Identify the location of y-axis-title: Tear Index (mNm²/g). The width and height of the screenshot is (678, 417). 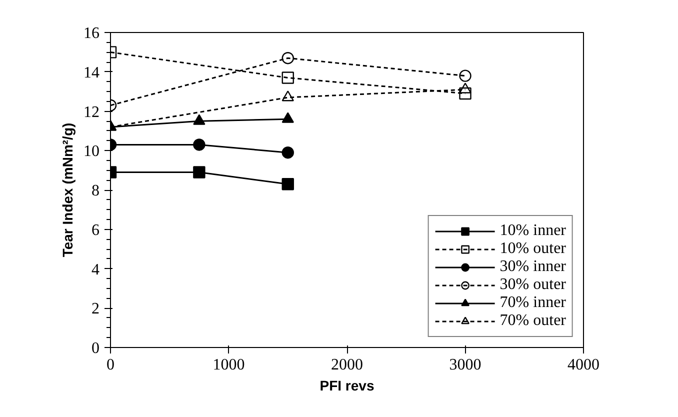
(68, 190).